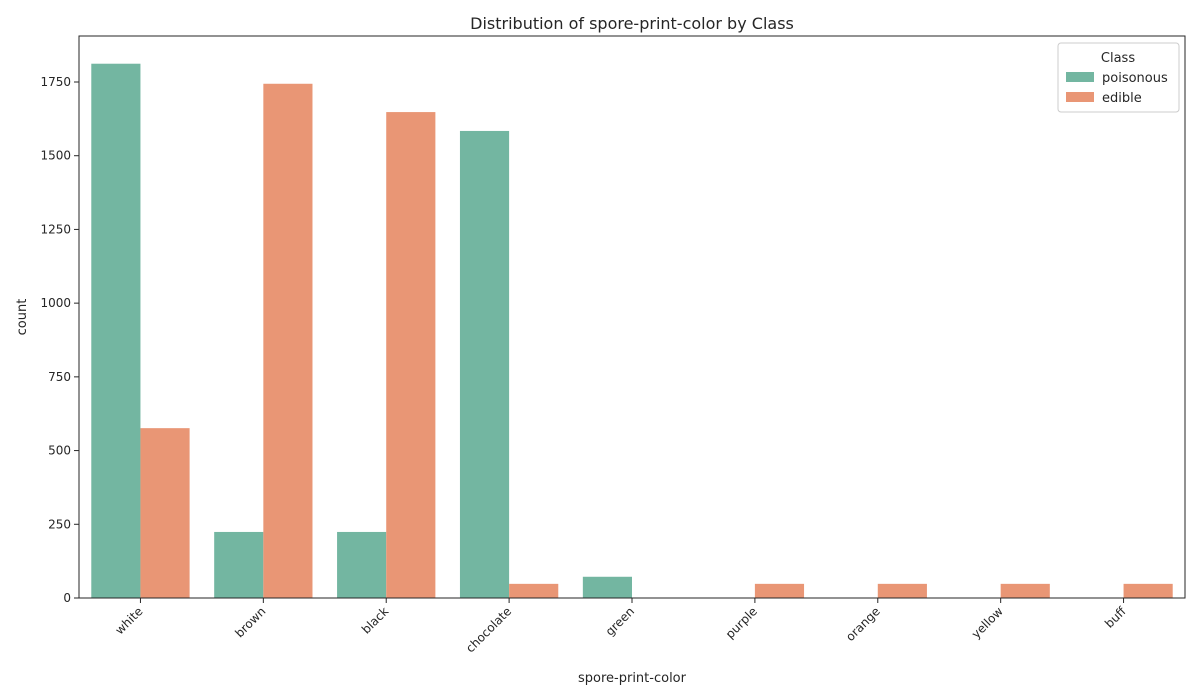 The image size is (1200, 700). Describe the element at coordinates (620, 621) in the screenshot. I see `x-tick-label-green: green` at that location.